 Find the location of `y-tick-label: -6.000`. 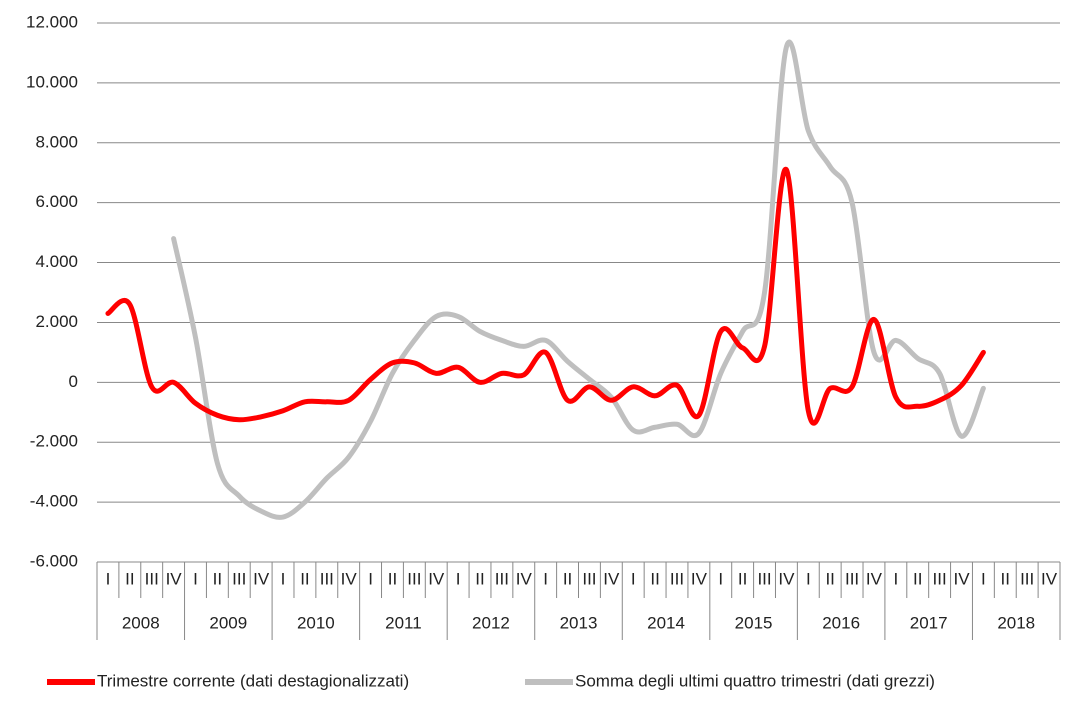

y-tick-label: -6.000 is located at coordinates (54, 560).